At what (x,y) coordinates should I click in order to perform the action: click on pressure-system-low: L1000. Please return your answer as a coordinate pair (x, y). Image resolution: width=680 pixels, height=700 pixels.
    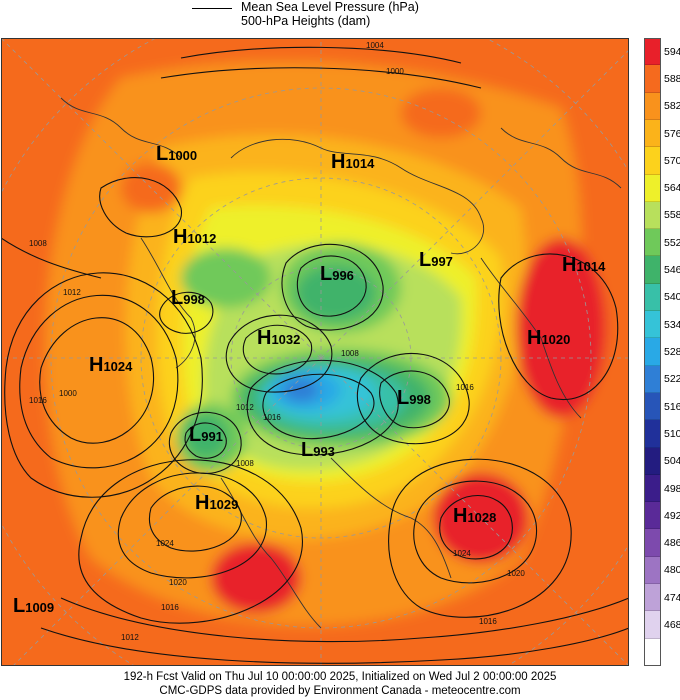
    Looking at the image, I should click on (176, 154).